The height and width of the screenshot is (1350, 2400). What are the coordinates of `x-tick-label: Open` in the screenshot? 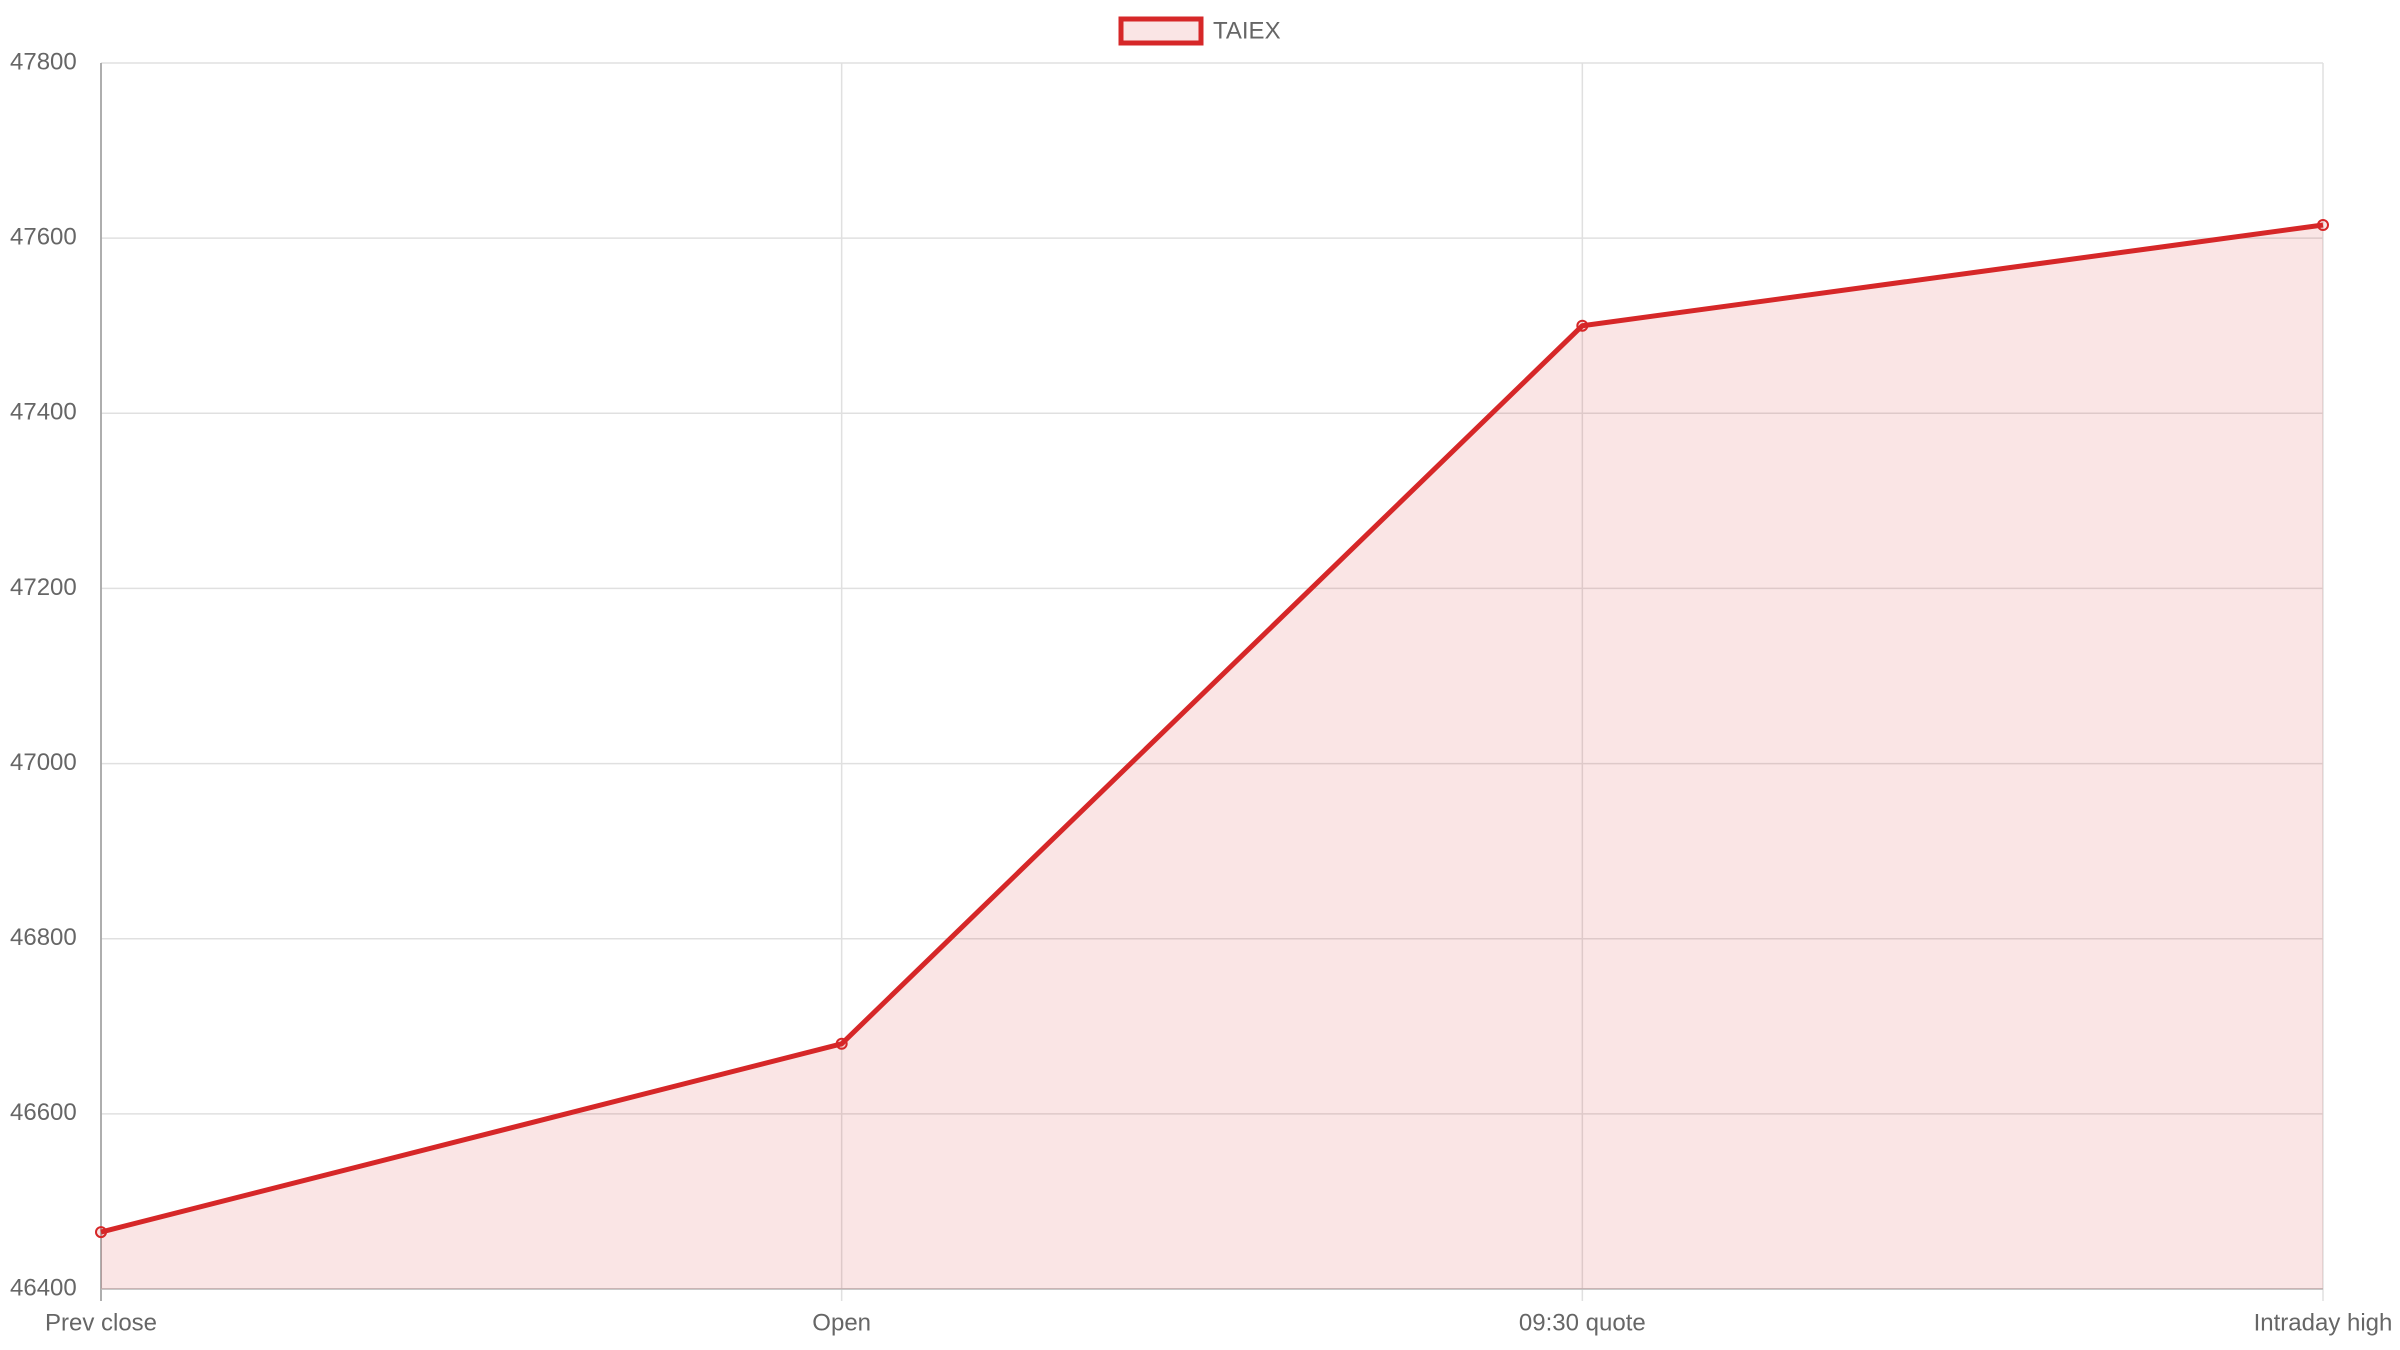 It's located at (841, 1322).